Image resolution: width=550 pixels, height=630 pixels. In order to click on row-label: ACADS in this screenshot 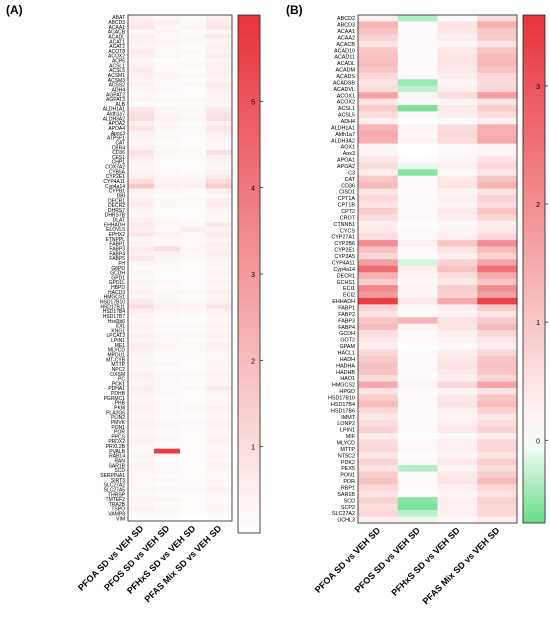, I will do `click(345, 77)`.